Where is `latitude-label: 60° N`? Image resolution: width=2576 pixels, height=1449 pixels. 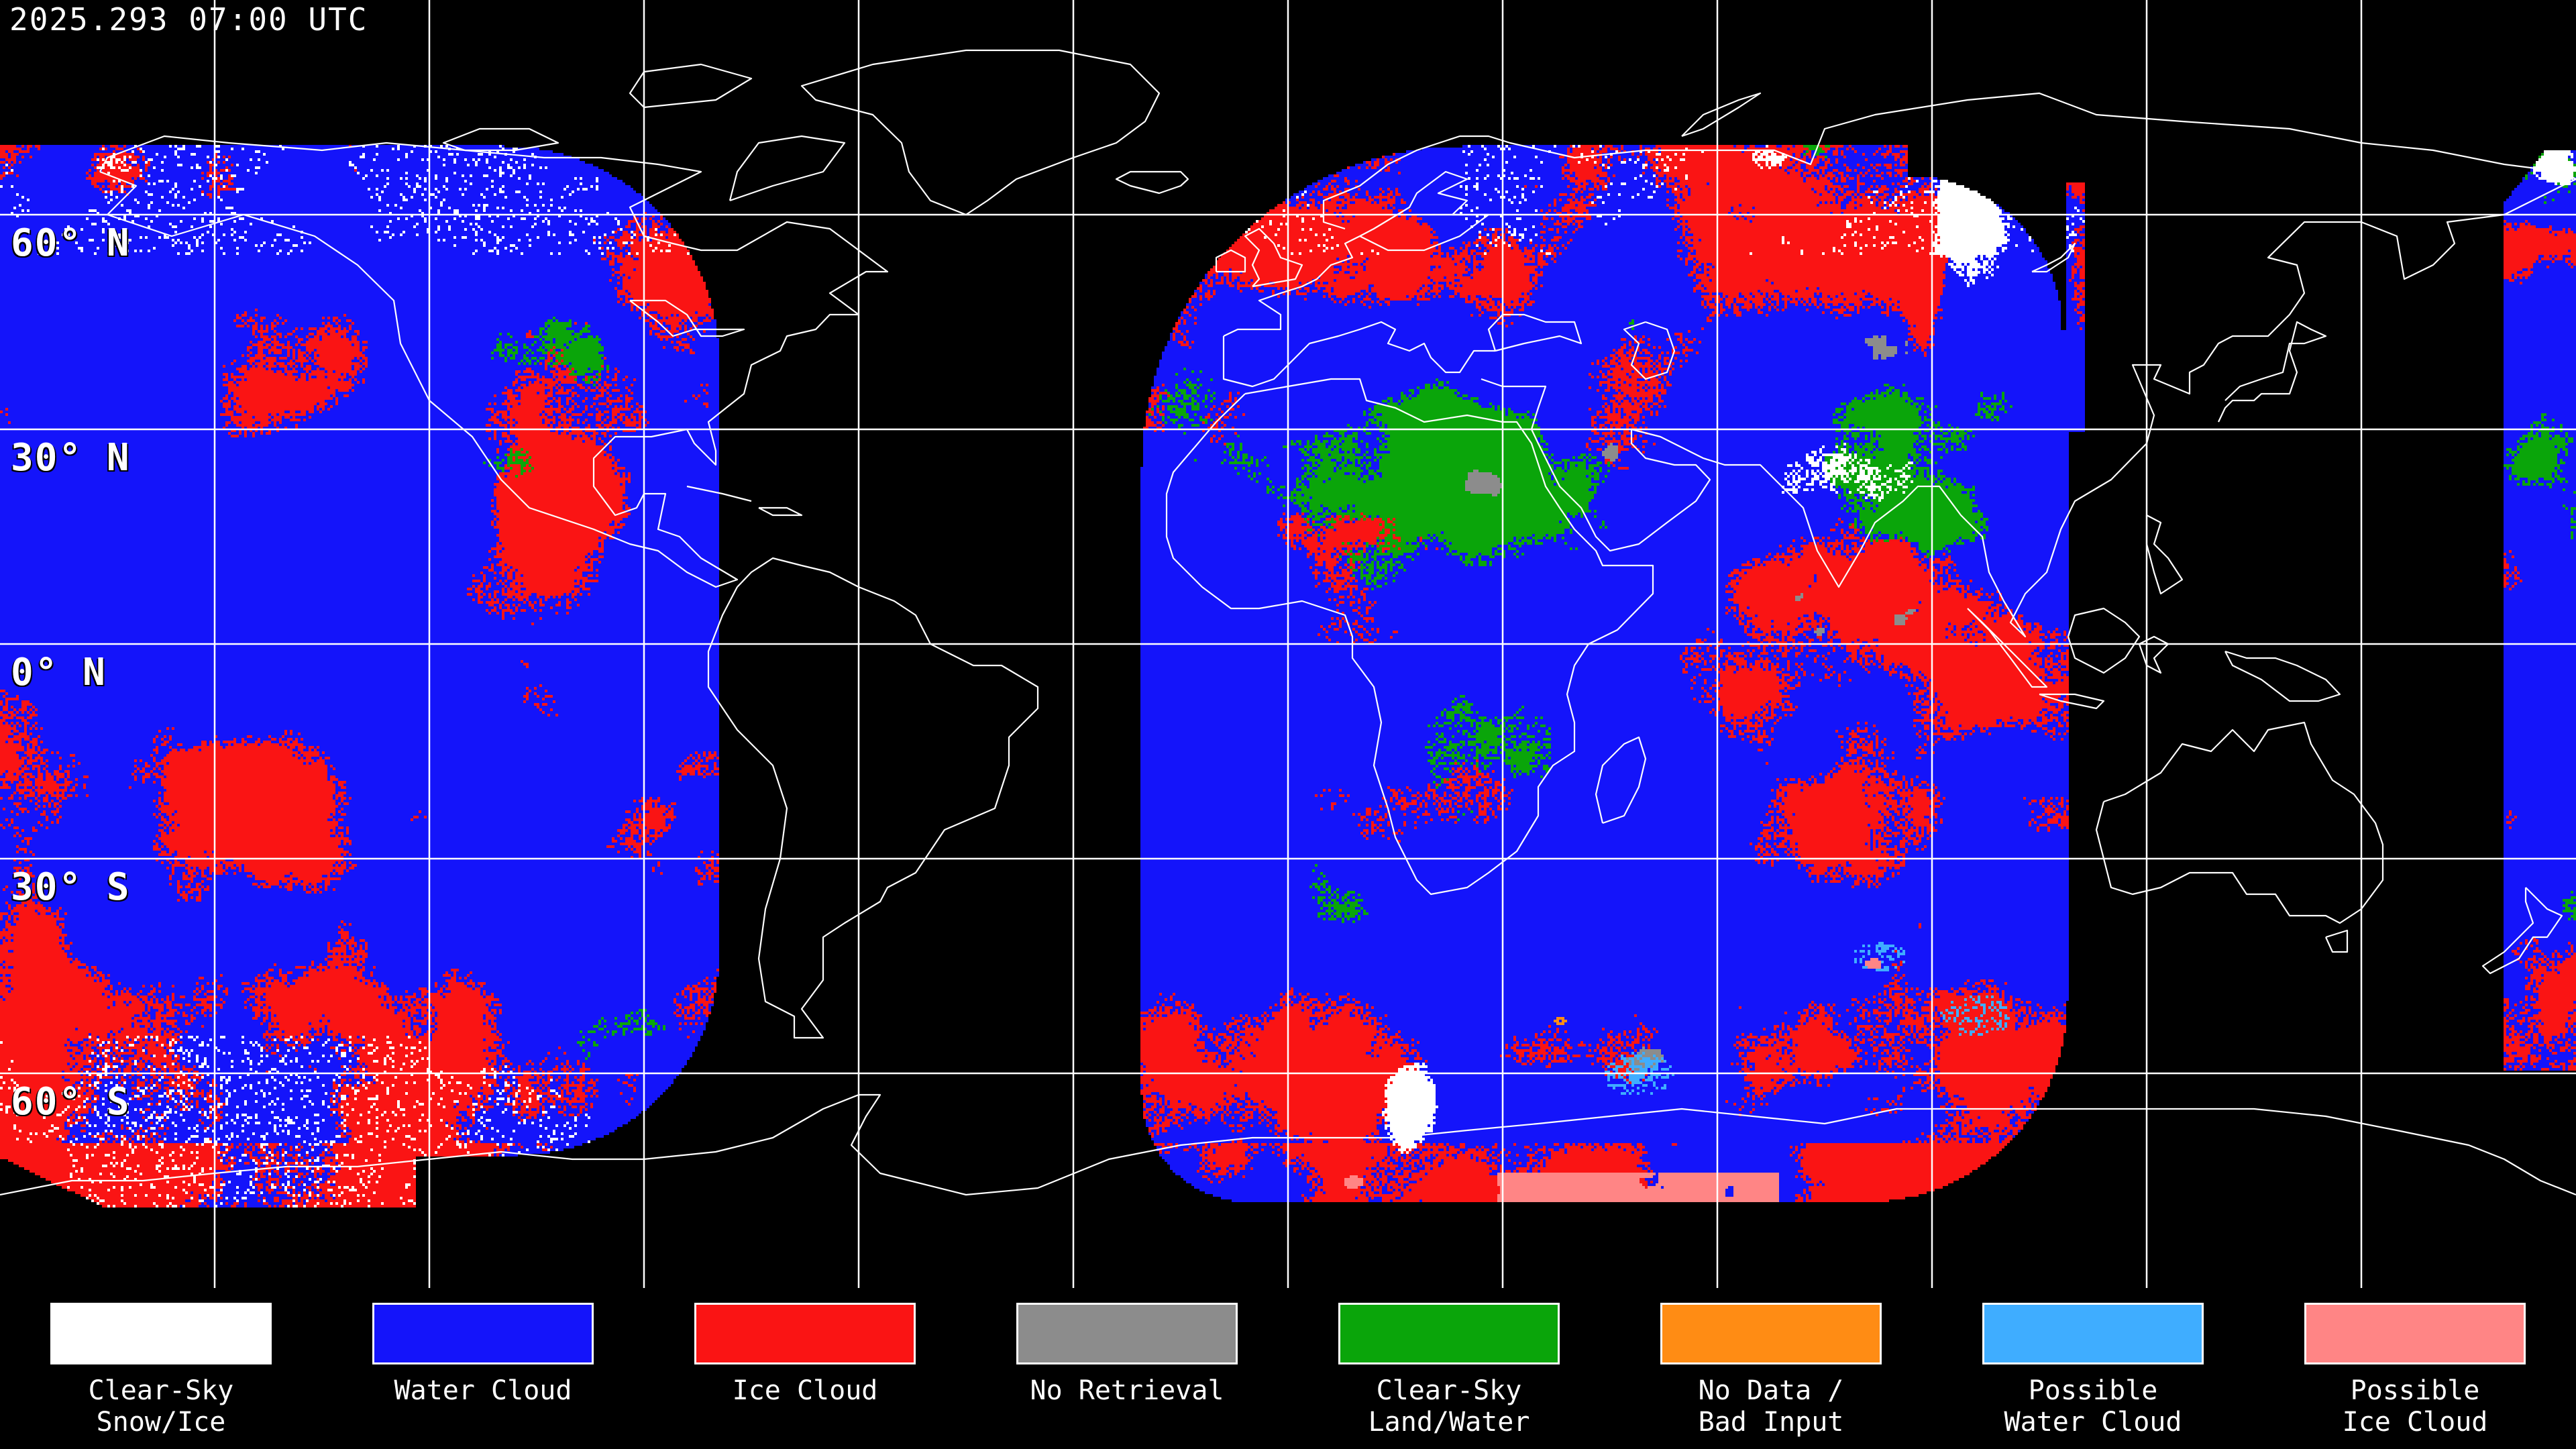
latitude-label: 60° N is located at coordinates (71, 243).